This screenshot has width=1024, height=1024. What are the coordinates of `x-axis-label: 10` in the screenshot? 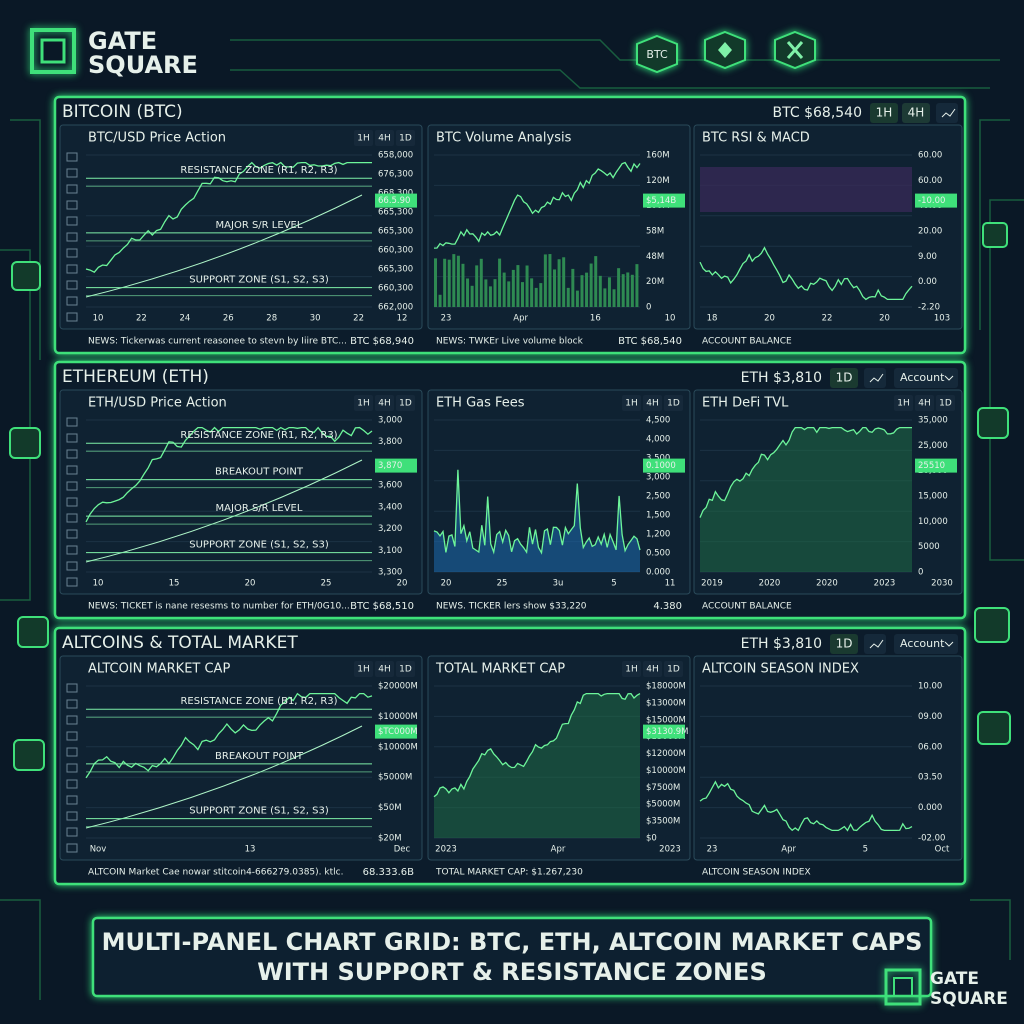 It's located at (670, 319).